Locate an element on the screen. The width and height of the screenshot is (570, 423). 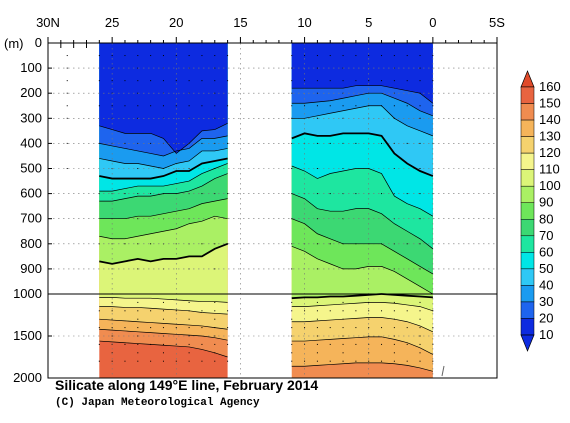
x-tick-label: 10 is located at coordinates (304, 22).